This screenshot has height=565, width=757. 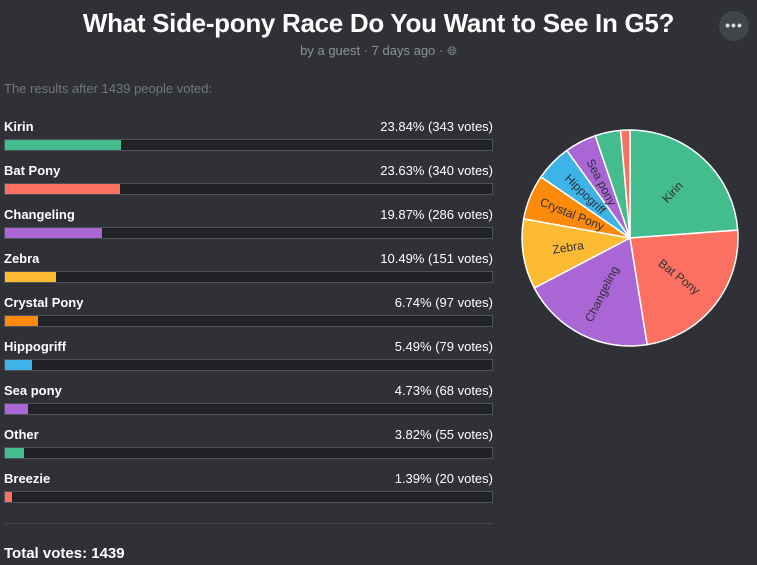 I want to click on result-row: Crystal Pony 6.74% (97 votes), so click(x=248, y=316).